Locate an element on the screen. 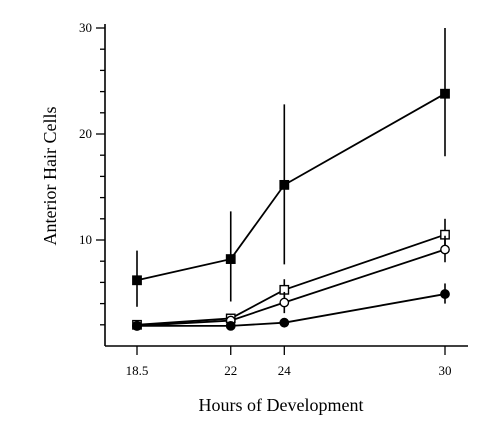 This screenshot has height=426, width=500. y-tick-label: 20 is located at coordinates (85, 133).